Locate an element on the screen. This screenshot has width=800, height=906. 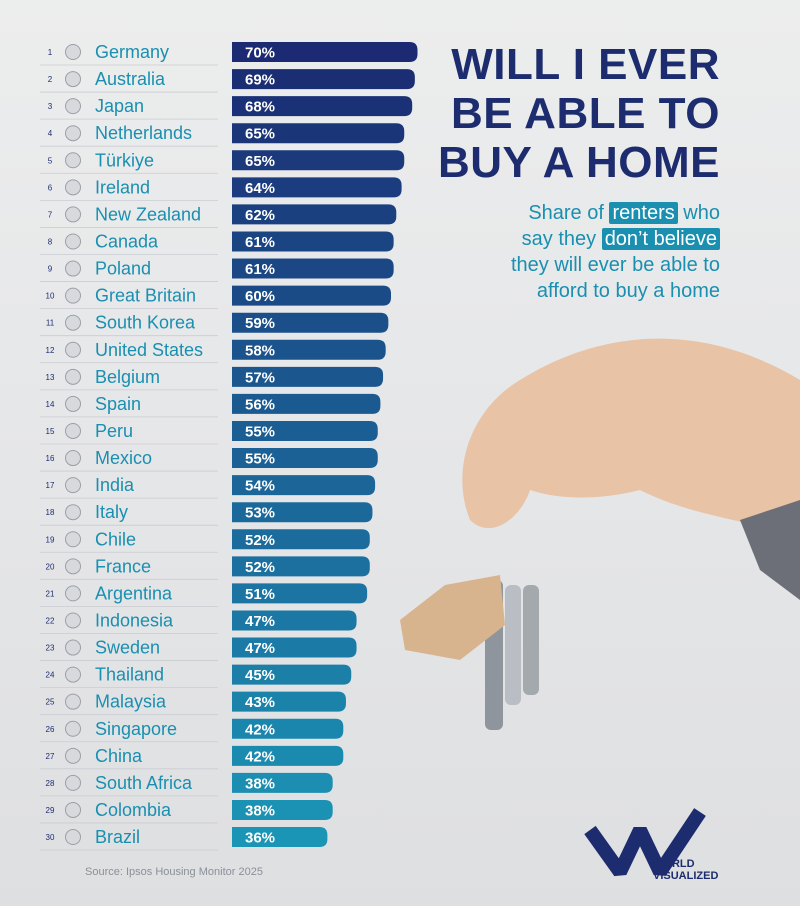
logo-text: WORLD is located at coordinates (674, 864).